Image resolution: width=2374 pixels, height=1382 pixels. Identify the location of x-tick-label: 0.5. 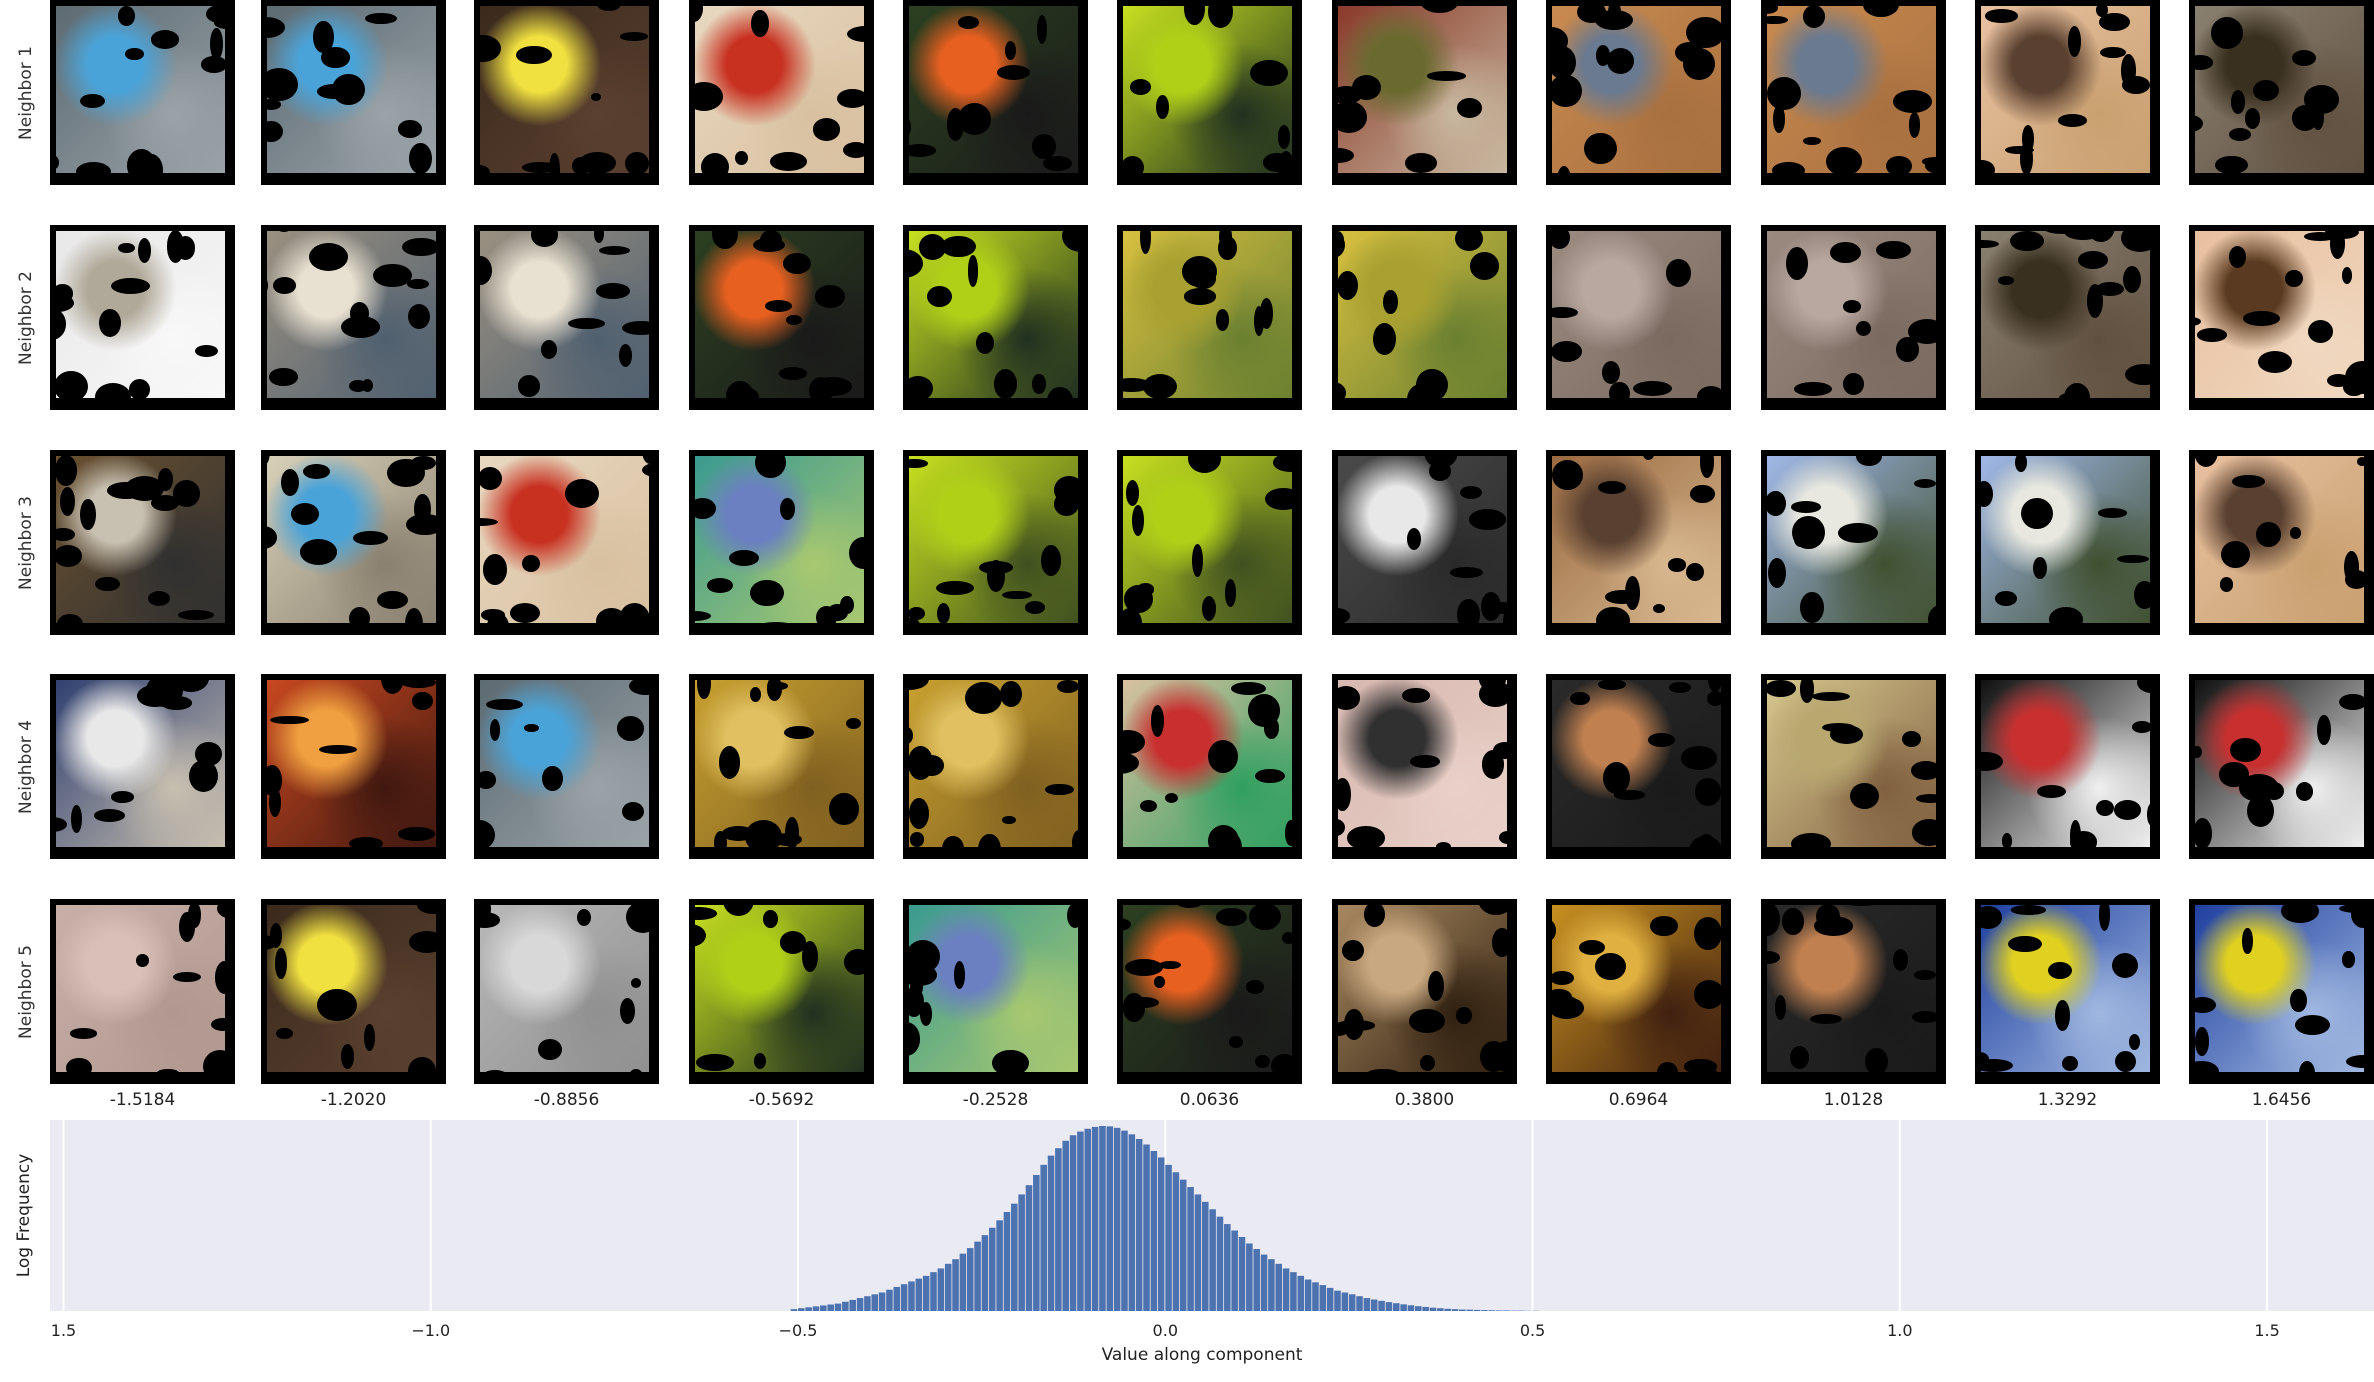
(1532, 1330).